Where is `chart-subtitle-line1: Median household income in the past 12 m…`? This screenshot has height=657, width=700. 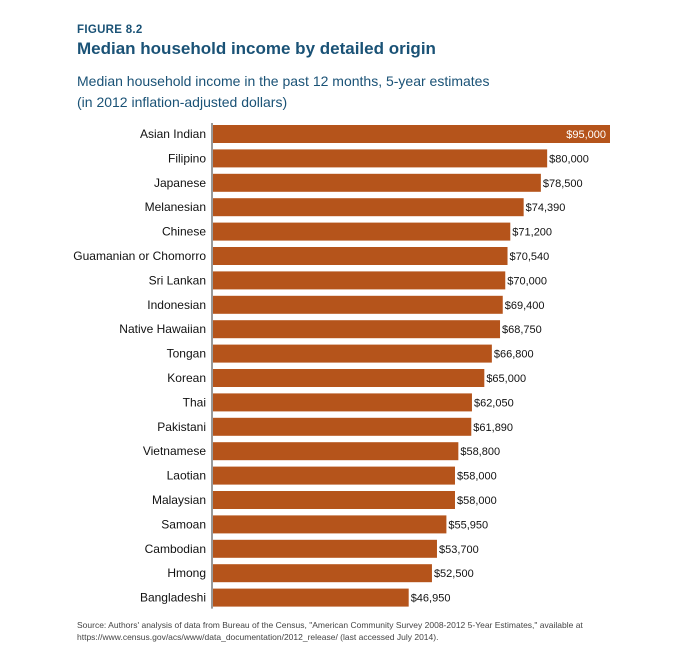 chart-subtitle-line1: Median household income in the past 12 m… is located at coordinates (283, 81).